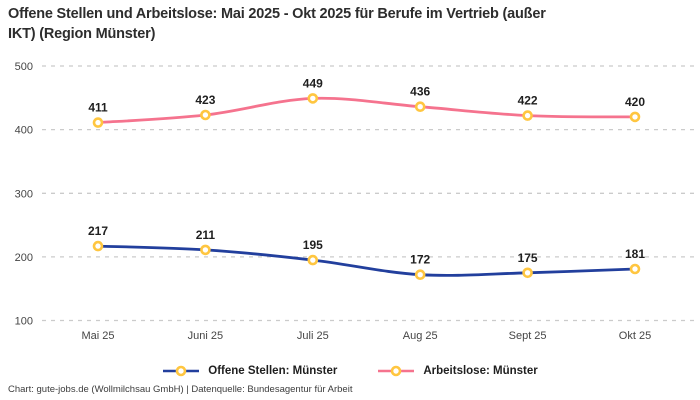 The image size is (700, 400). Describe the element at coordinates (420, 336) in the screenshot. I see `x-tick-label: Aug 25` at that location.